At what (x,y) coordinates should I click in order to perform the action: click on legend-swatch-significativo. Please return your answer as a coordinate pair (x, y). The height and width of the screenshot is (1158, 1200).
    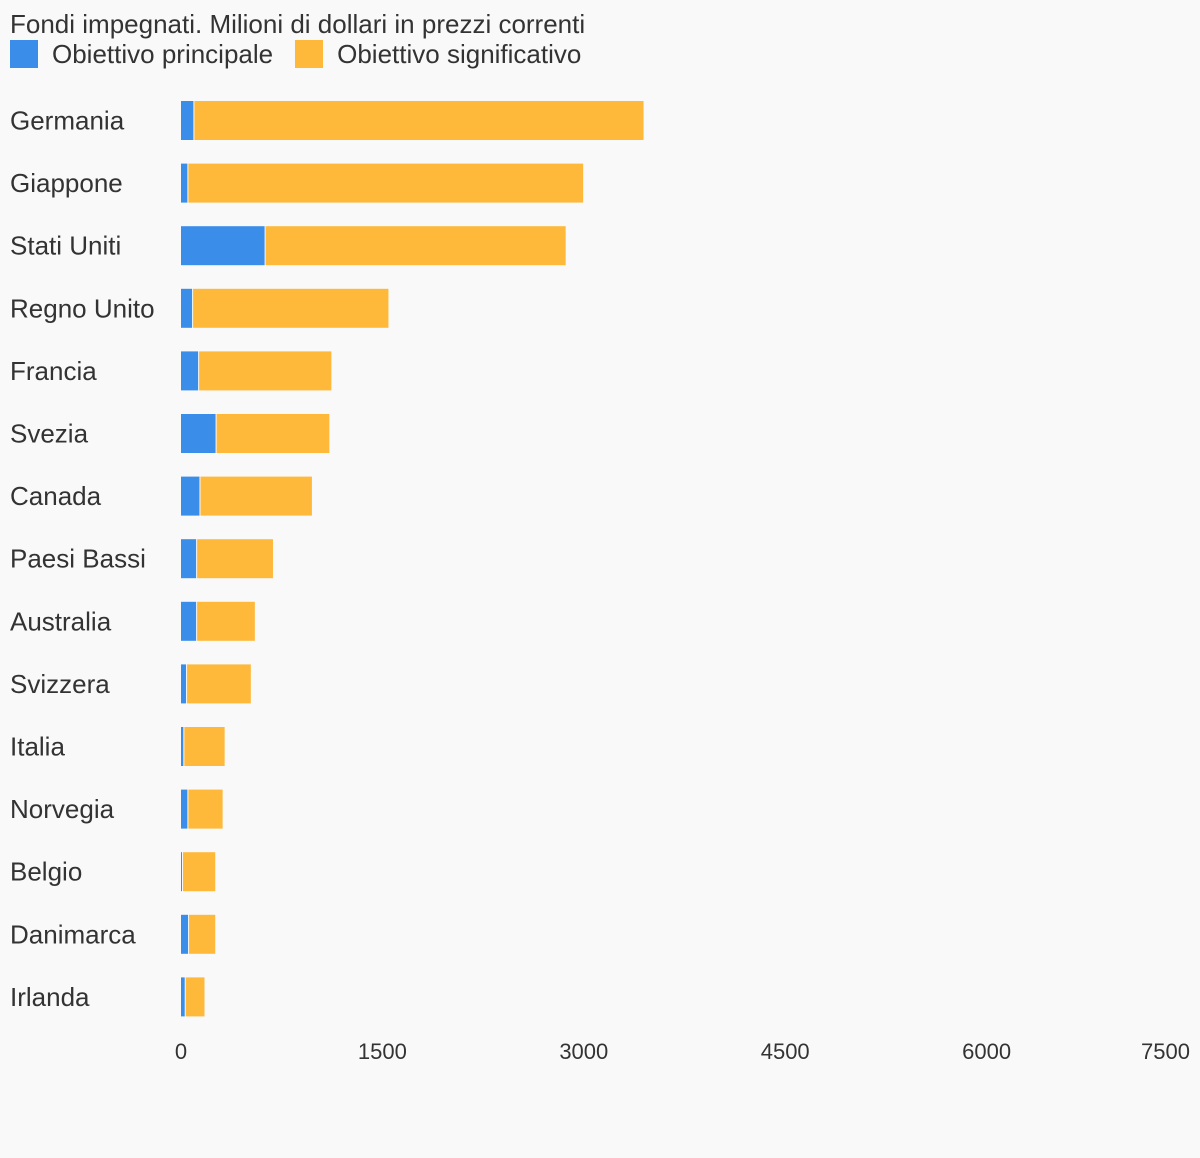
    Looking at the image, I should click on (309, 54).